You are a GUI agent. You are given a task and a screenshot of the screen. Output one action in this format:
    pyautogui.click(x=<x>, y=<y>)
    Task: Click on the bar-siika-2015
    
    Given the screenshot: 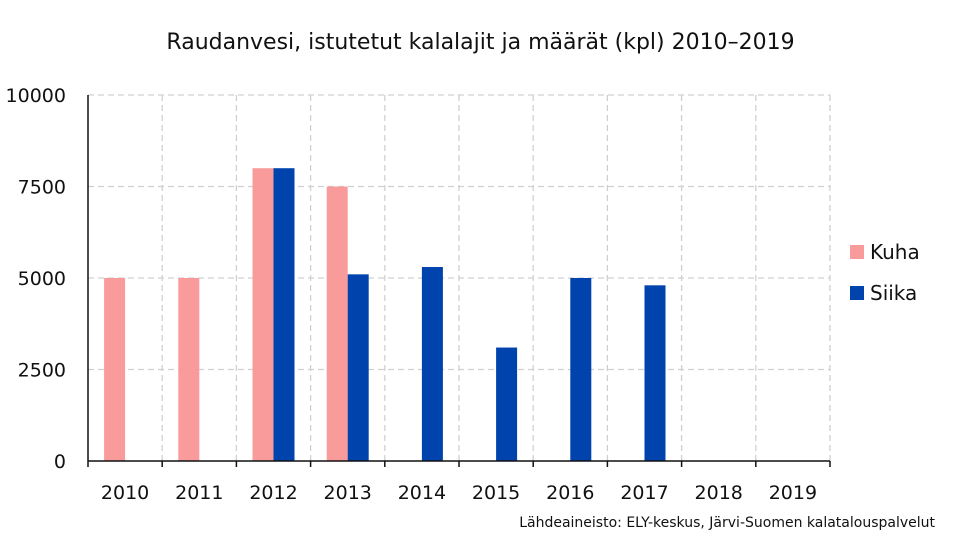 What is the action you would take?
    pyautogui.click(x=507, y=404)
    